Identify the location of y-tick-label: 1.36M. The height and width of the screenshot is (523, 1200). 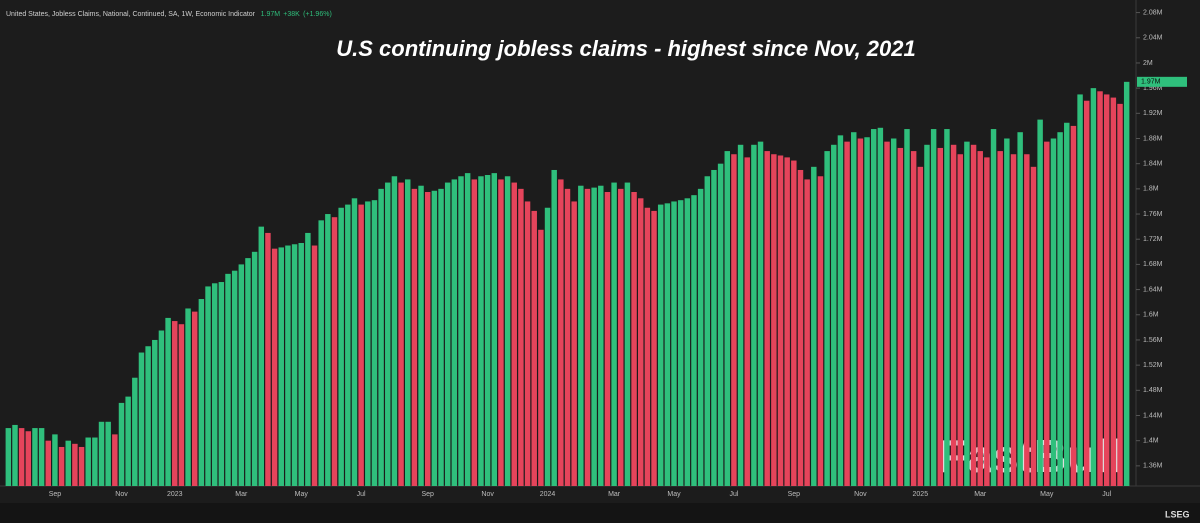
(1153, 466).